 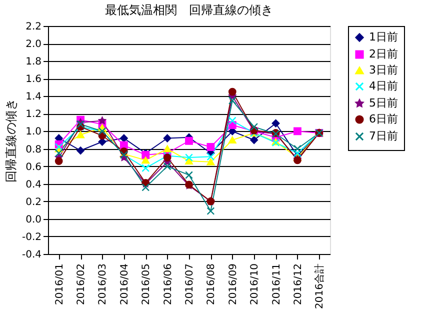 What do you see at coordinates (32, 255) in the screenshot?
I see `y-tick-label: -0.4` at bounding box center [32, 255].